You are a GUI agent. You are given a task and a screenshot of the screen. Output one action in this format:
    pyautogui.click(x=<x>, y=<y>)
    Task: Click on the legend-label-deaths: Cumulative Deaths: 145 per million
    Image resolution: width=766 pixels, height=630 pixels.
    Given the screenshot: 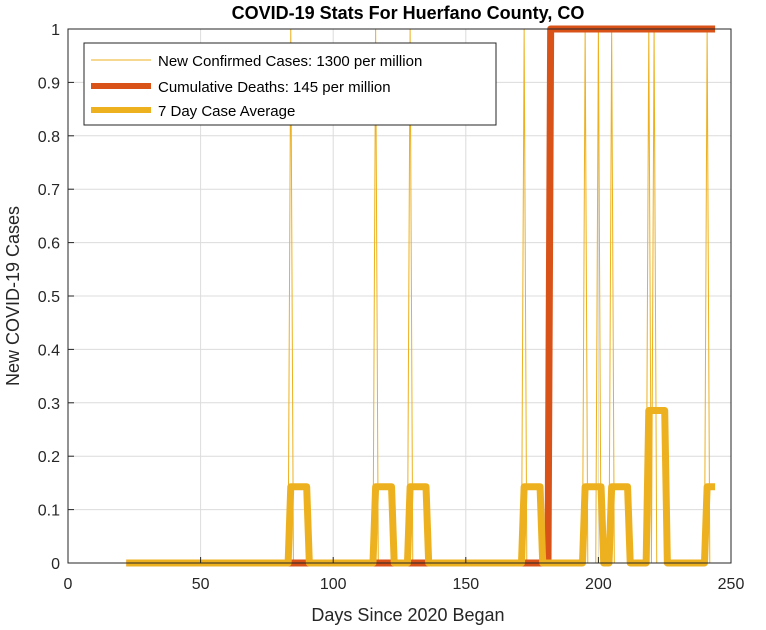 What is the action you would take?
    pyautogui.click(x=274, y=87)
    